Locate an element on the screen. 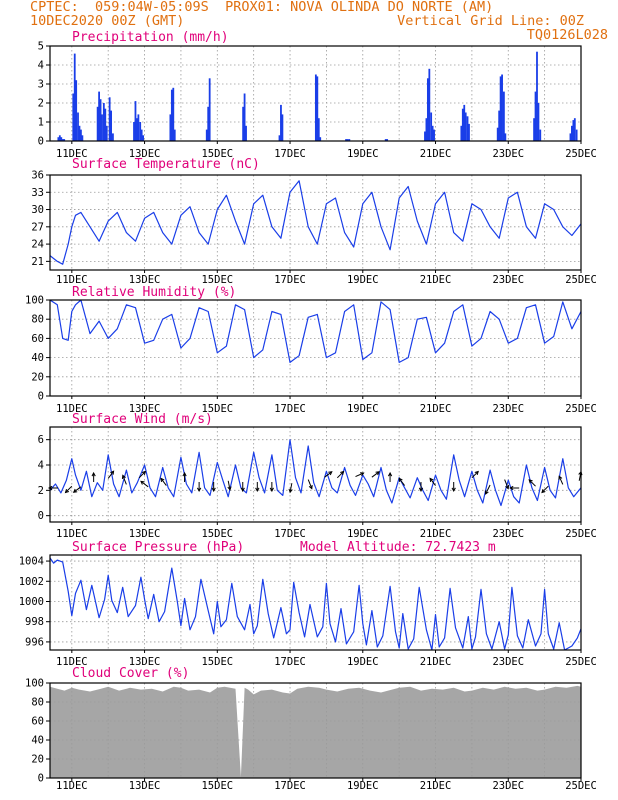 This screenshot has height=800, width=618. precip-frame is located at coordinates (315, 93).